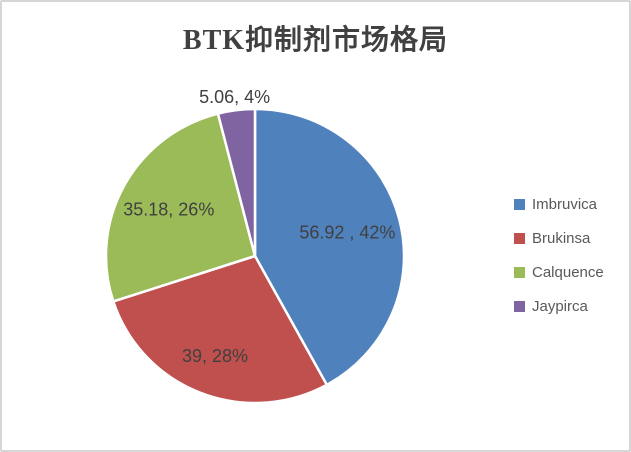 Image resolution: width=631 pixels, height=452 pixels. I want to click on legend-label: Calquence, so click(568, 272).